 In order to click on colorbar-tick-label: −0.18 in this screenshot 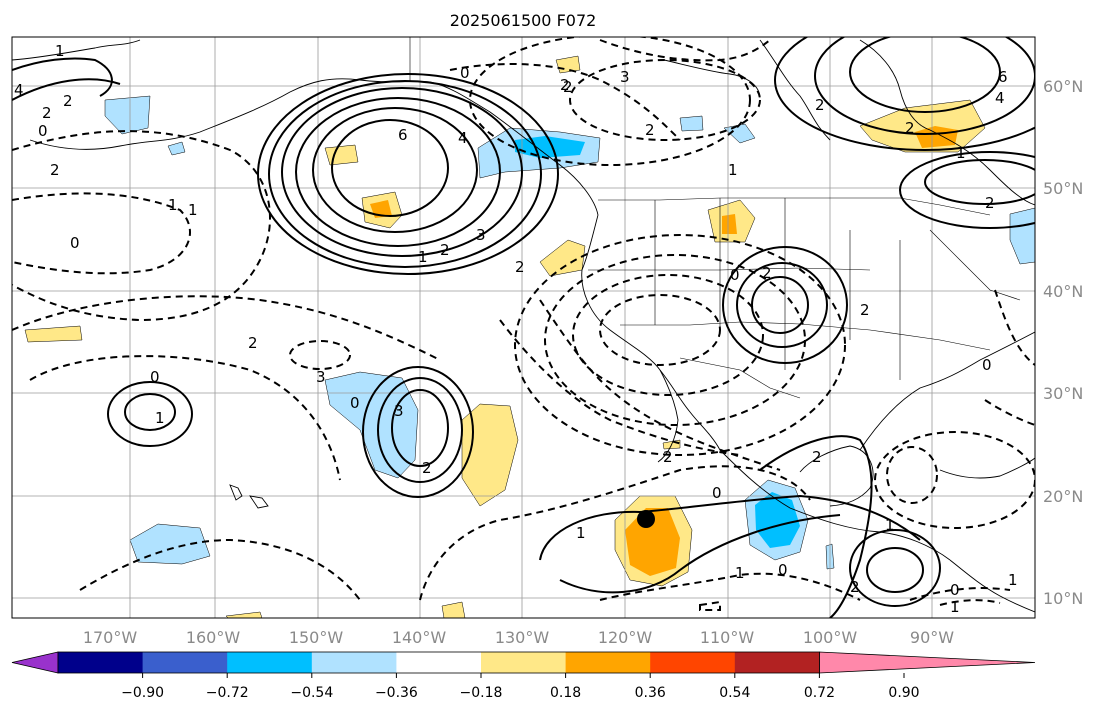, I will do `click(481, 693)`.